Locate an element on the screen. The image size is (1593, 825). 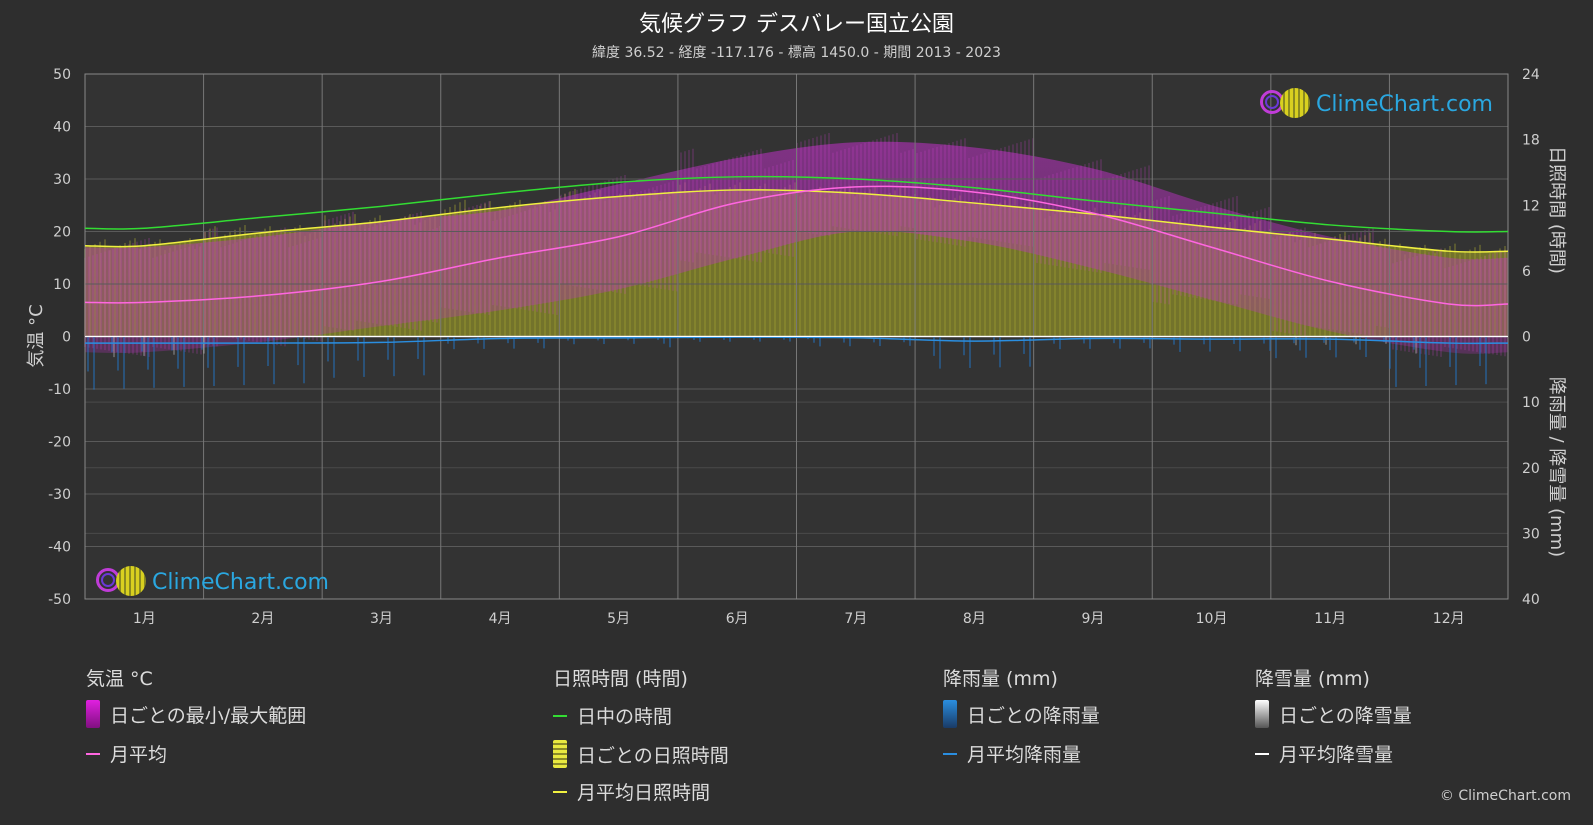
daylight-swatch is located at coordinates (560, 715).